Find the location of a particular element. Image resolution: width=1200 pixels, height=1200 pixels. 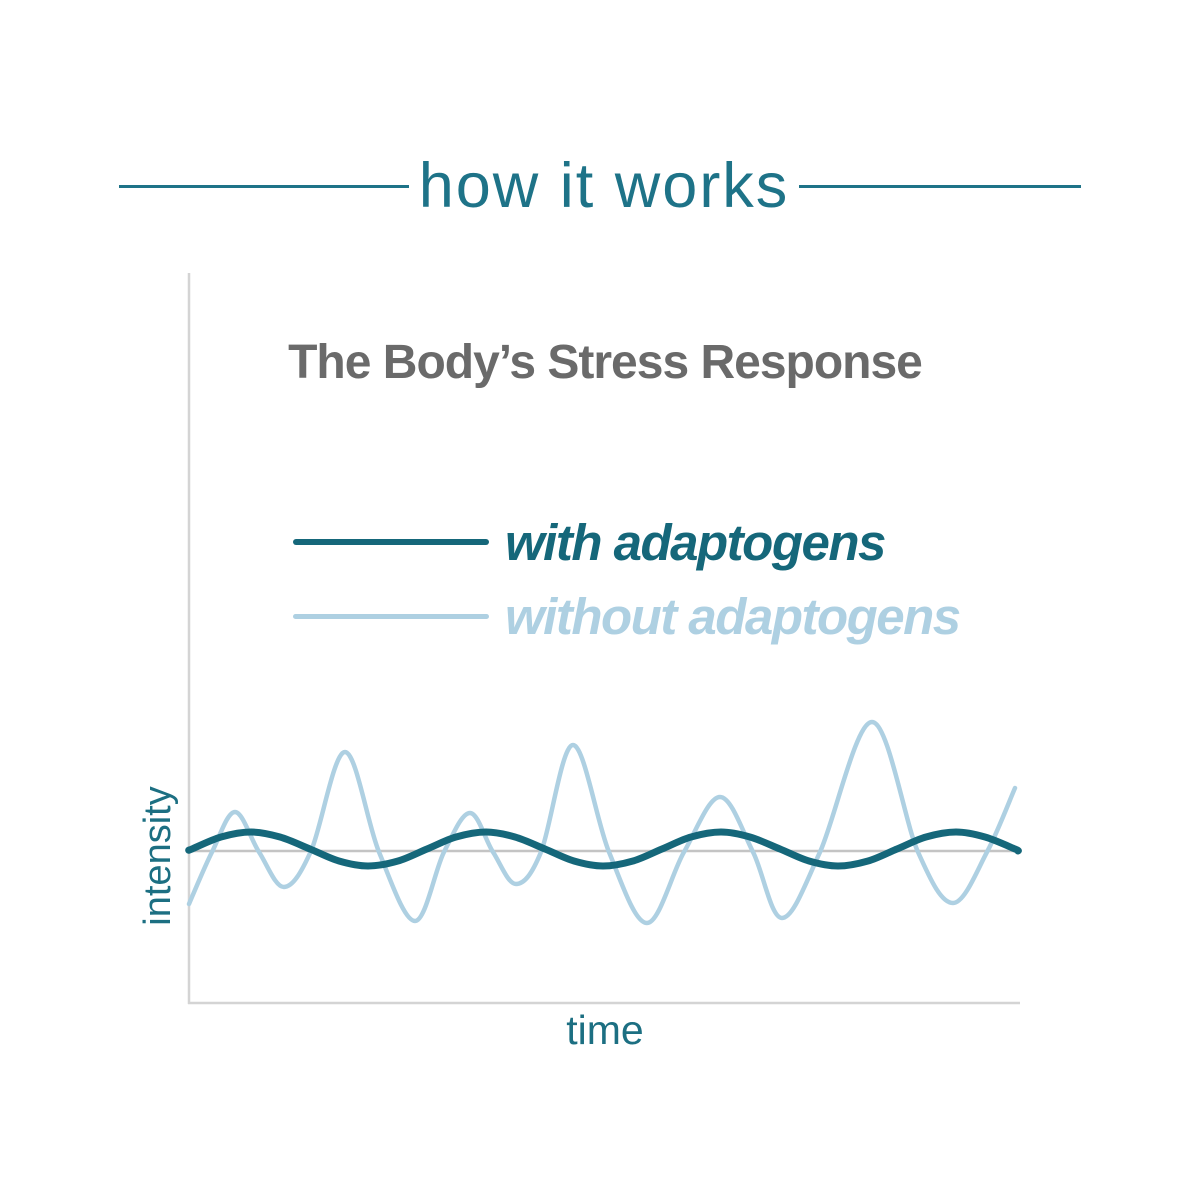

header-rule-left is located at coordinates (263, 186).